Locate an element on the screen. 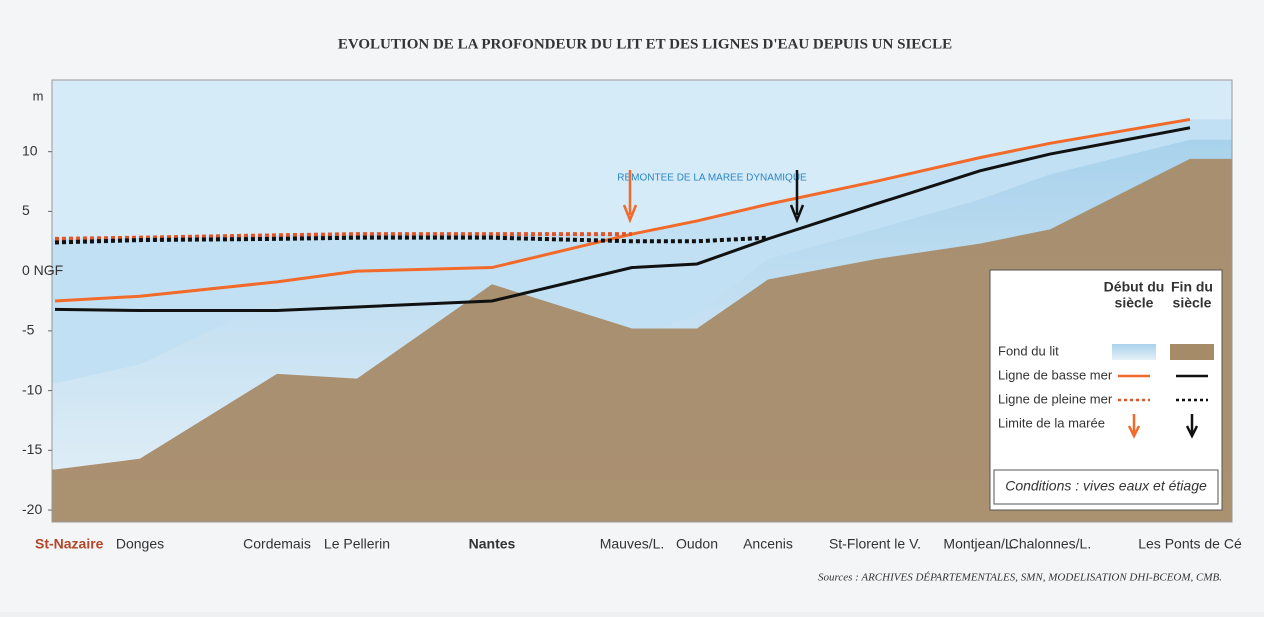 The height and width of the screenshot is (617, 1264). x-tick-label: Le Pellerin is located at coordinates (357, 544).